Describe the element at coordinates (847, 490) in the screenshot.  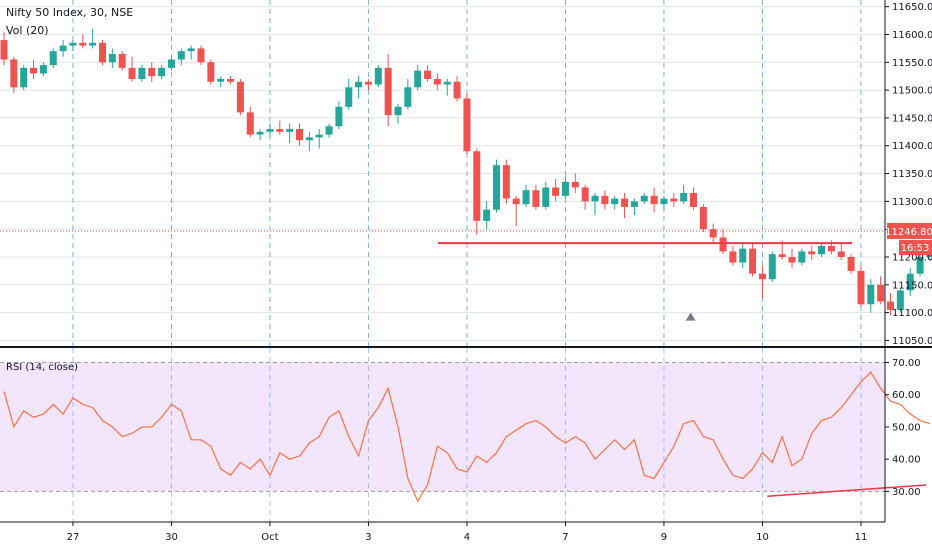
I see `rsi-trendline` at that location.